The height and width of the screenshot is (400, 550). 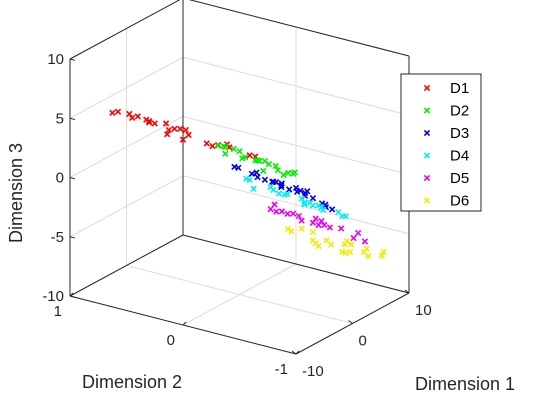 I want to click on series-D5, so click(x=318, y=223).